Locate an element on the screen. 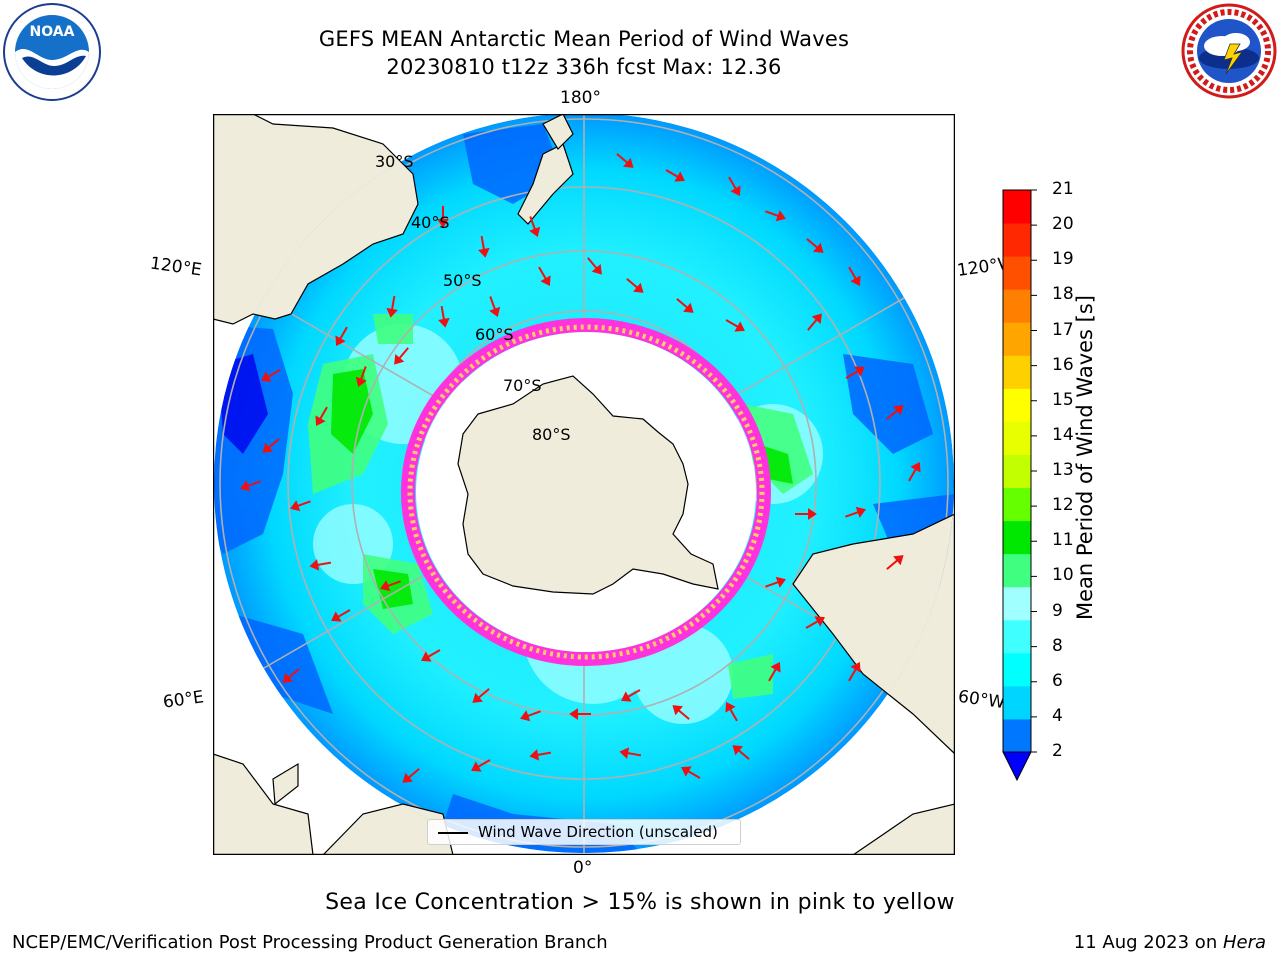 The width and height of the screenshot is (1280, 960). lon-label-120e: 120°E is located at coordinates (175, 267).